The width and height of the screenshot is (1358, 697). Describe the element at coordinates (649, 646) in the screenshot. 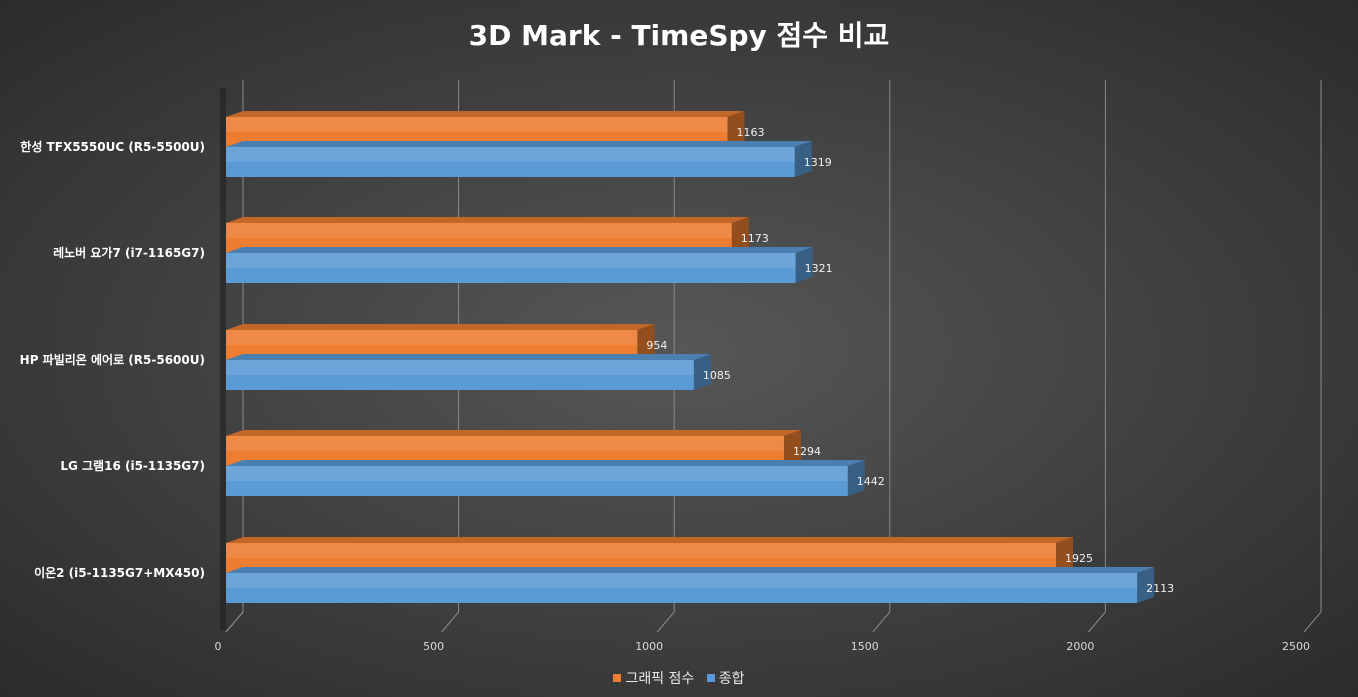

I see `x-tick-label-1000: 1000` at that location.